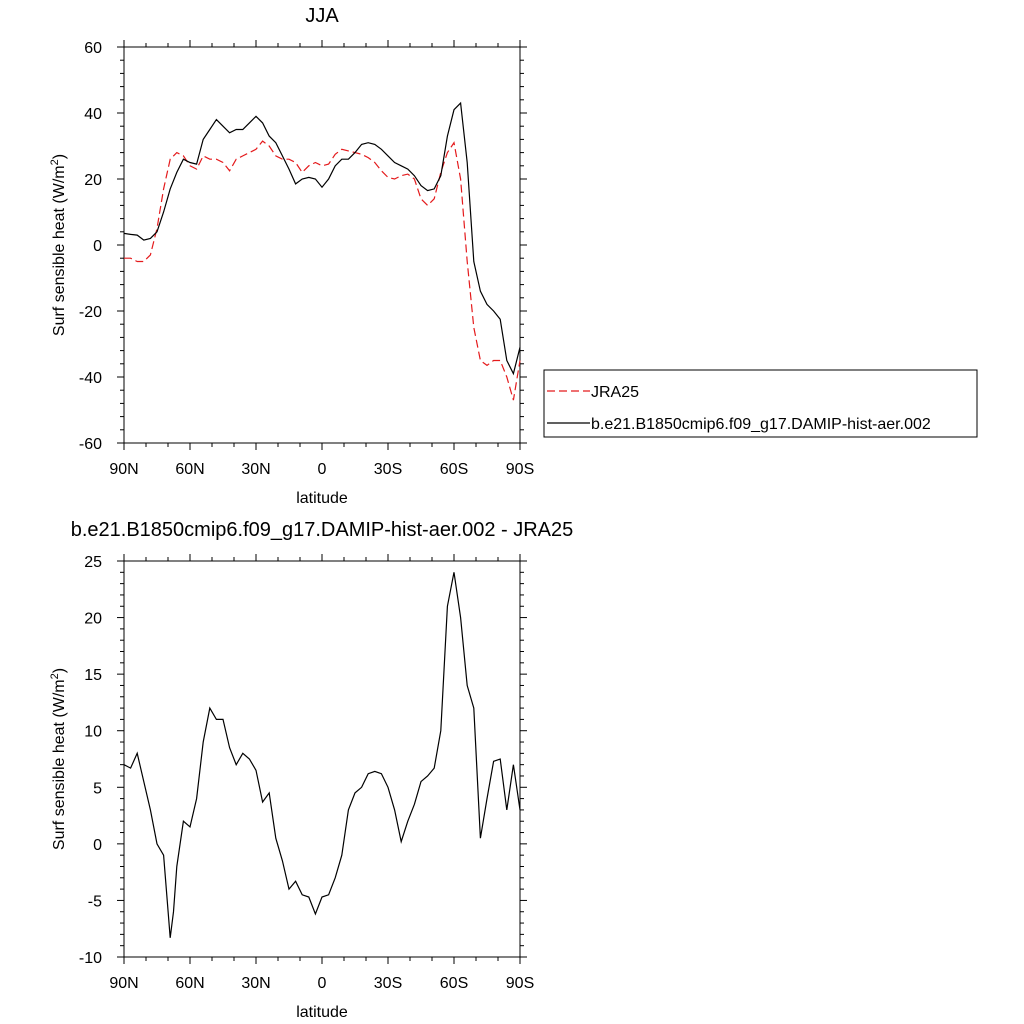 Image resolution: width=1024 pixels, height=1024 pixels. I want to click on top-chart-title: JJA, so click(322, 16).